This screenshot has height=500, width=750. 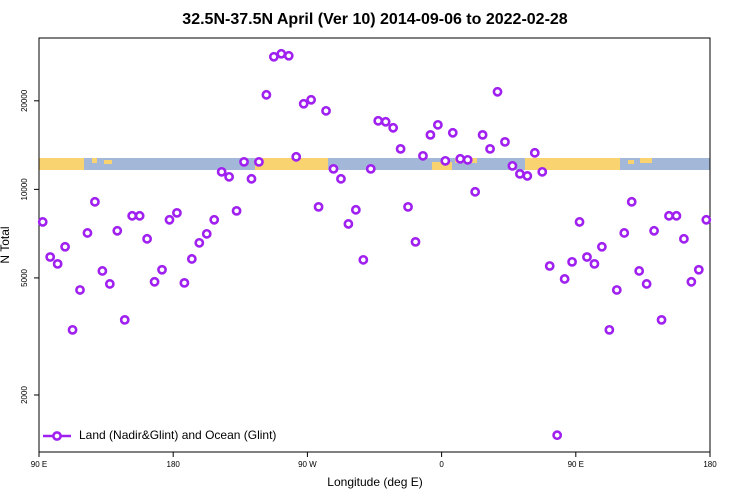 I want to click on y-tick-label: 2000, so click(x=24, y=395).